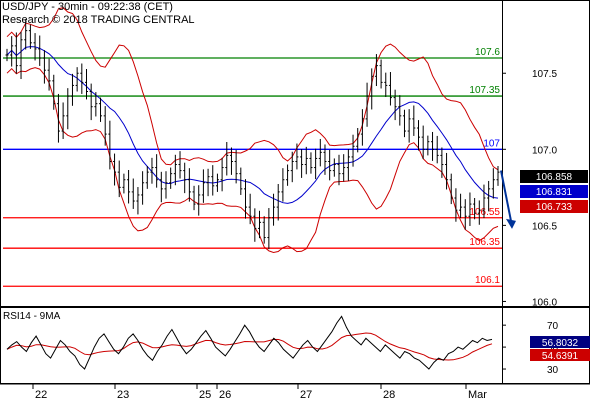  Describe the element at coordinates (41, 394) in the screenshot. I see `x-tick-label: 22` at that location.